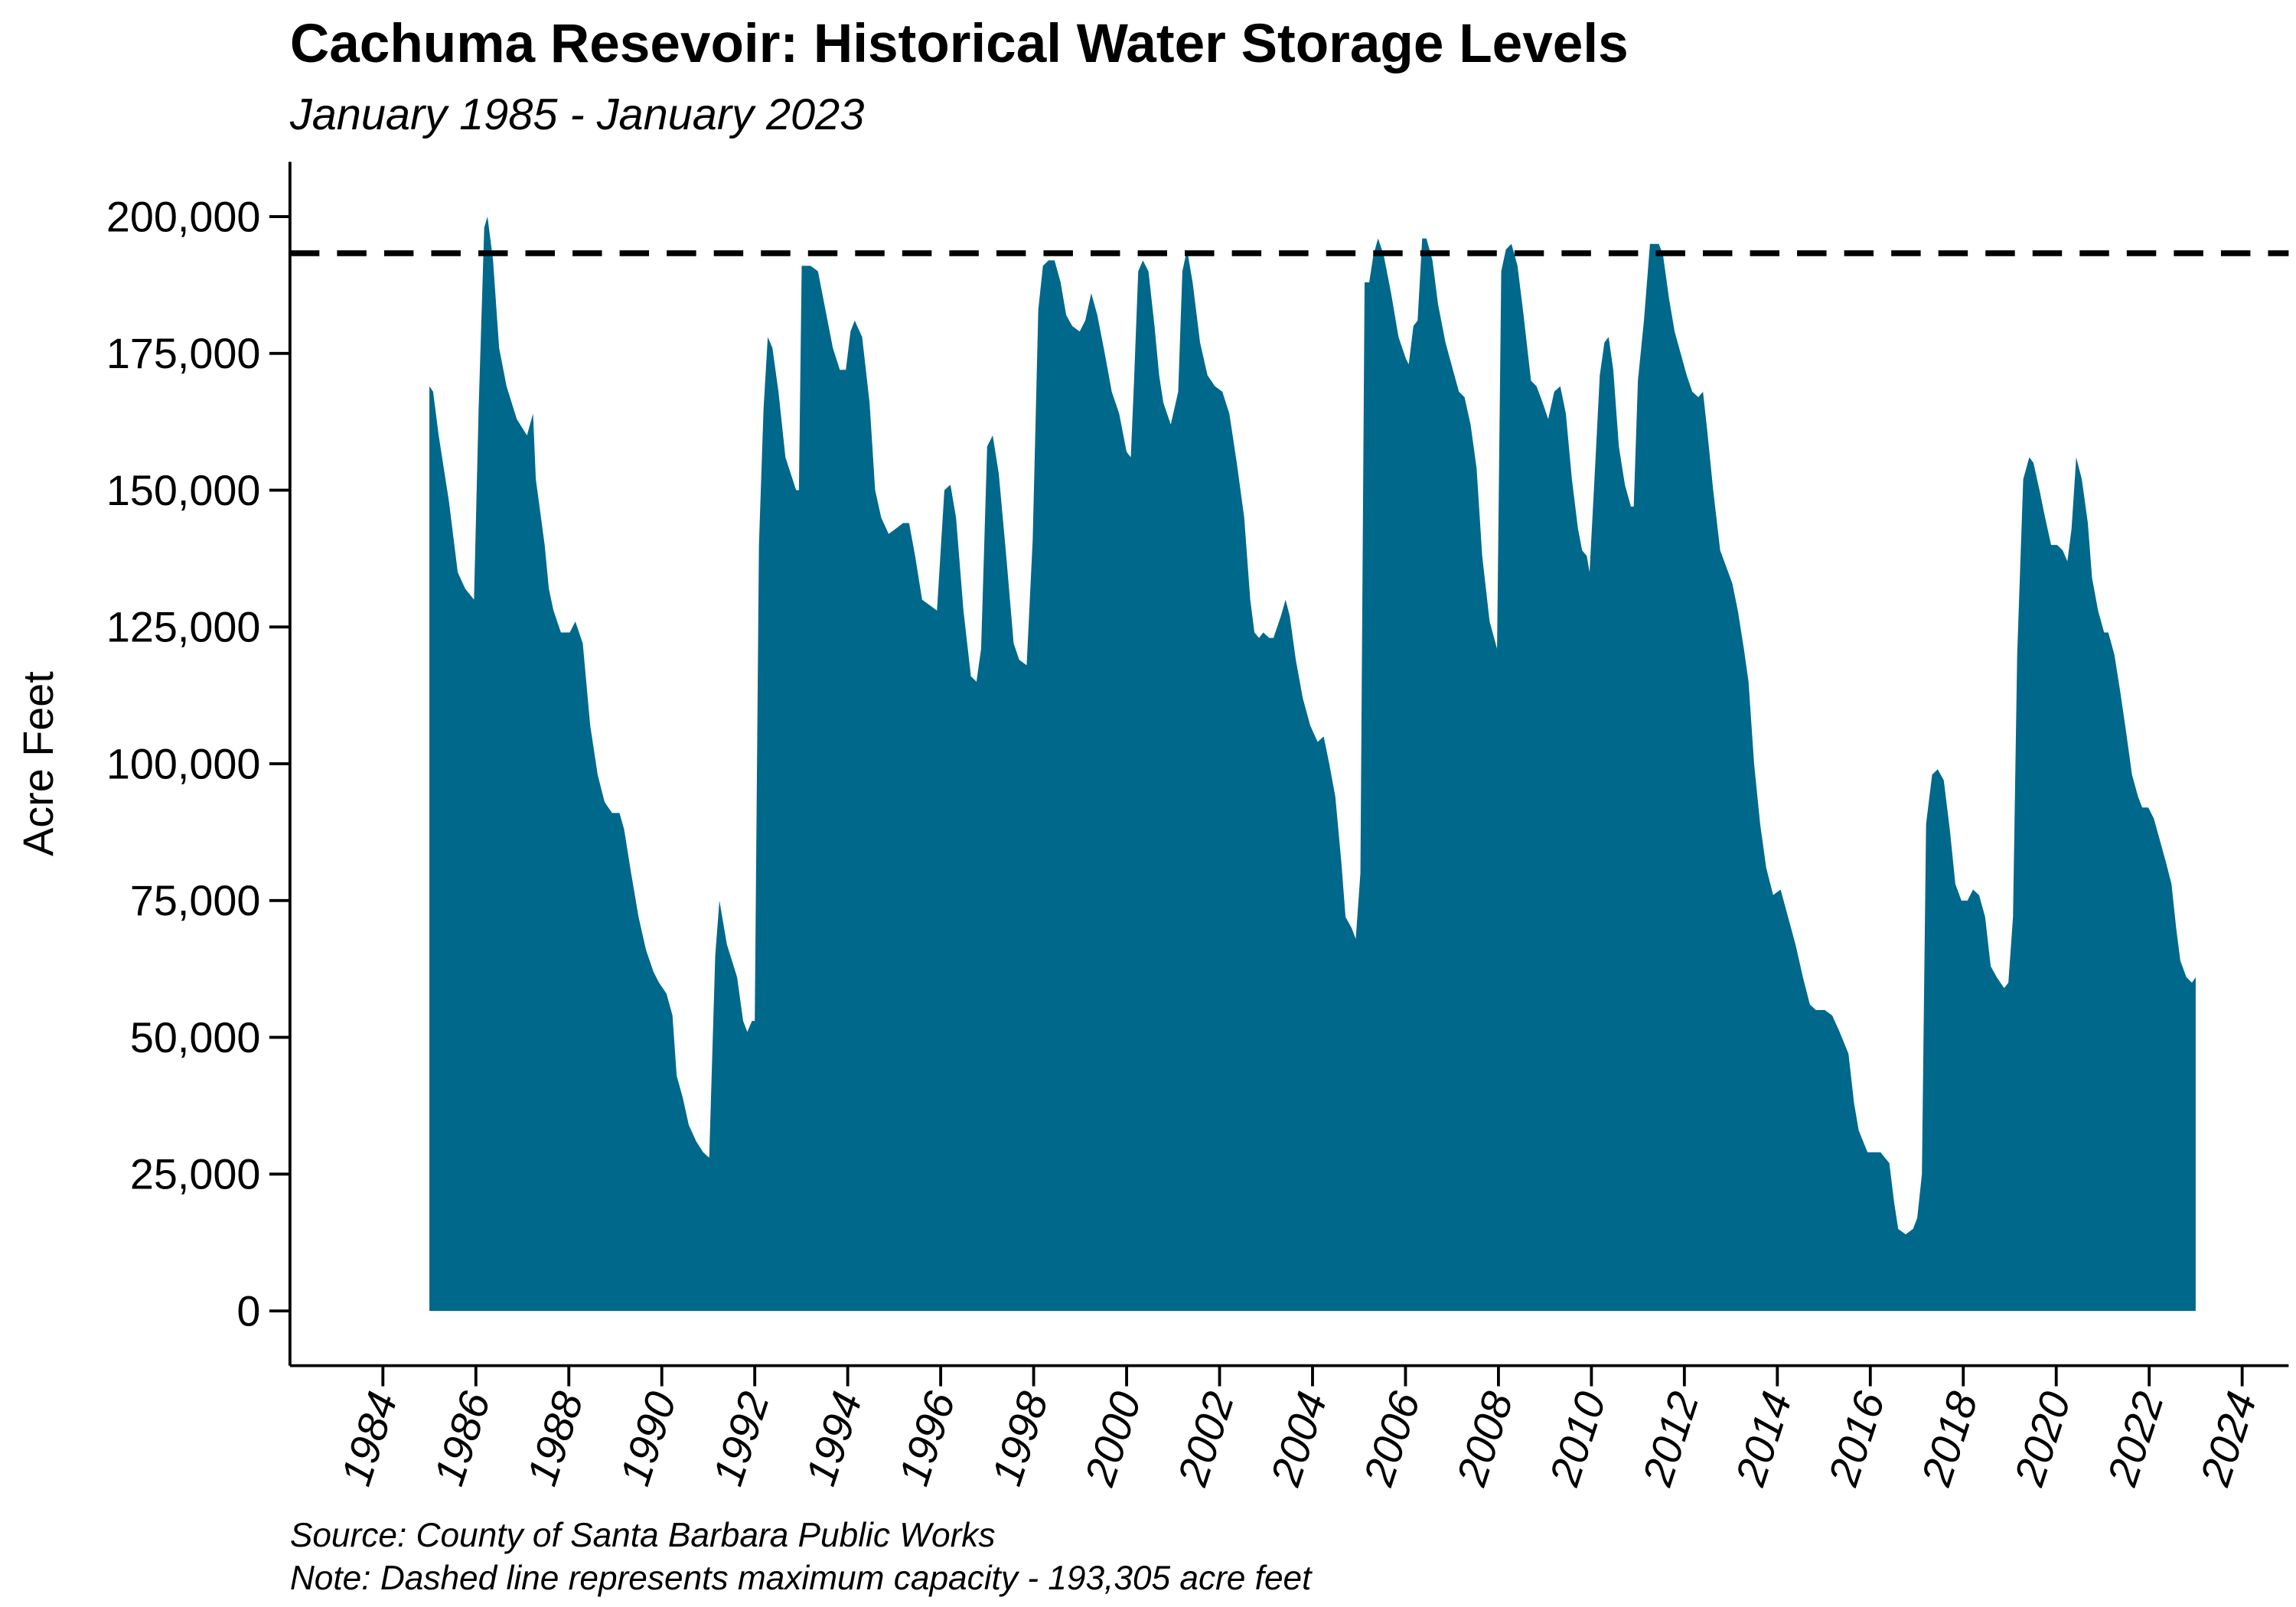 The image size is (2296, 1607). I want to click on y-tick-label: 75,000, so click(195, 900).